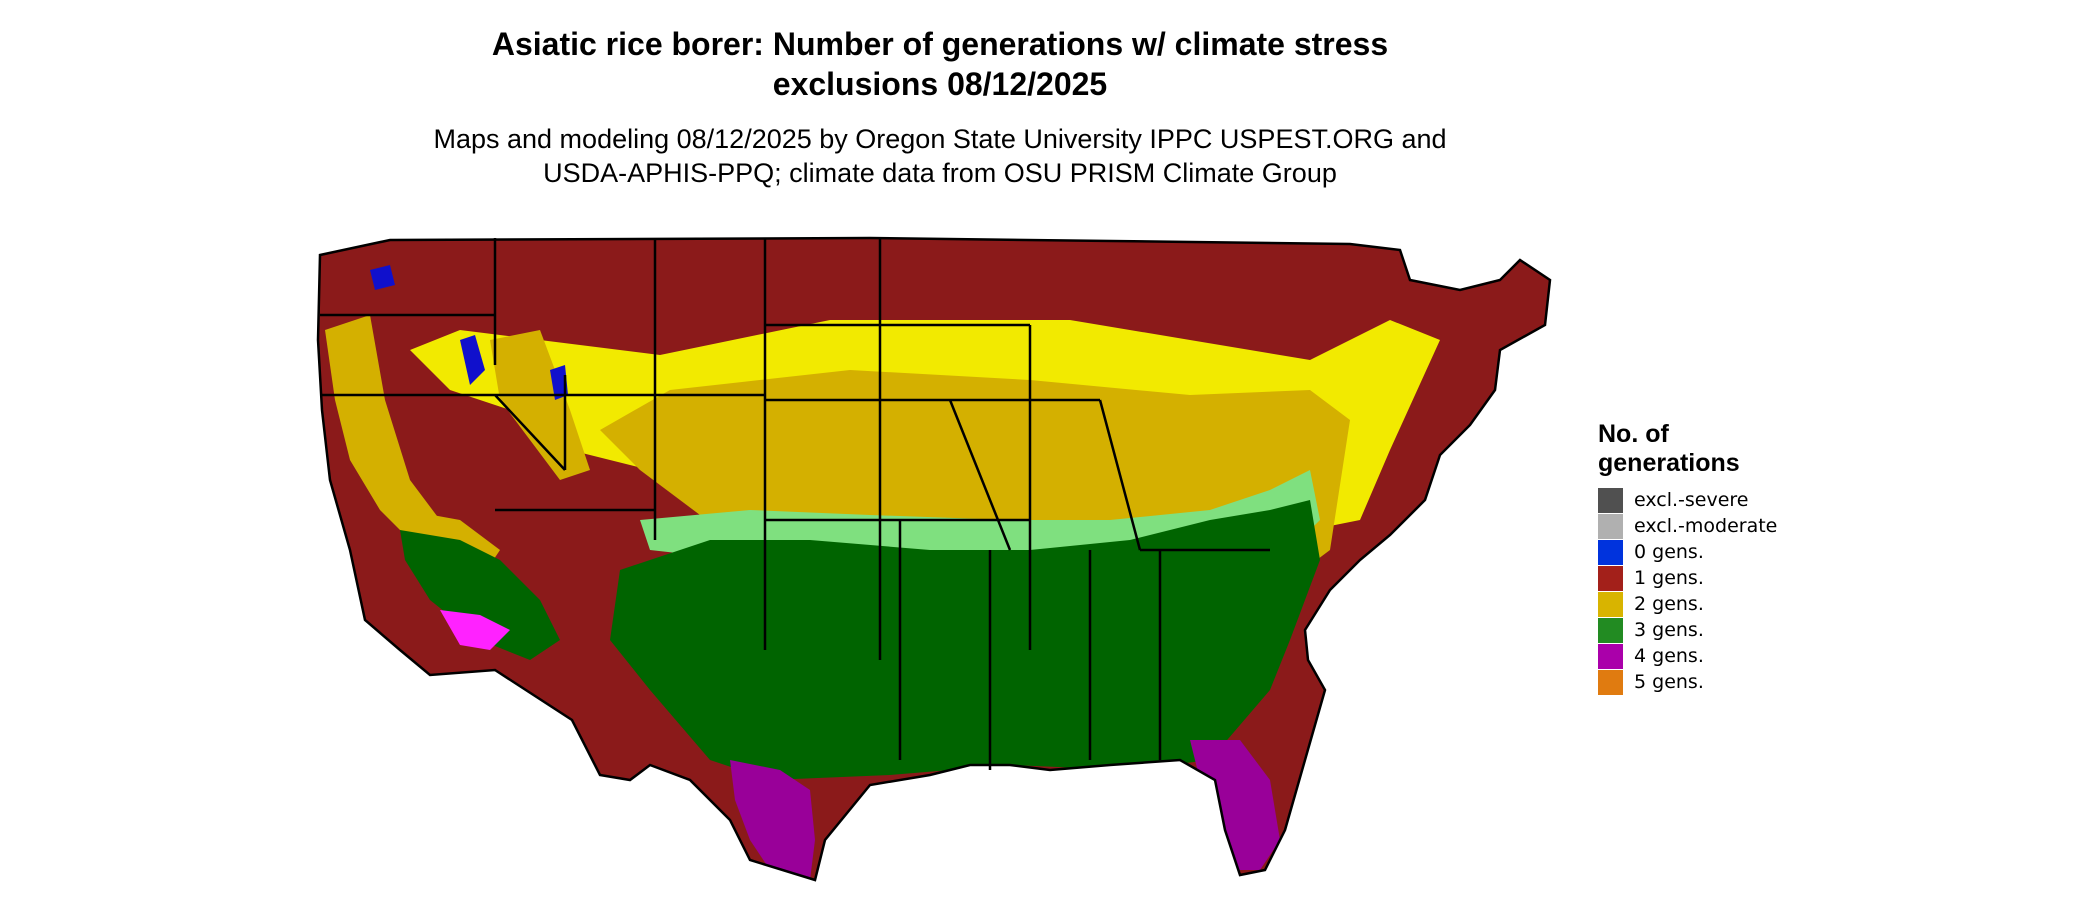 The width and height of the screenshot is (2100, 900). I want to click on legend-item-4-gens: 4 gens., so click(1728, 657).